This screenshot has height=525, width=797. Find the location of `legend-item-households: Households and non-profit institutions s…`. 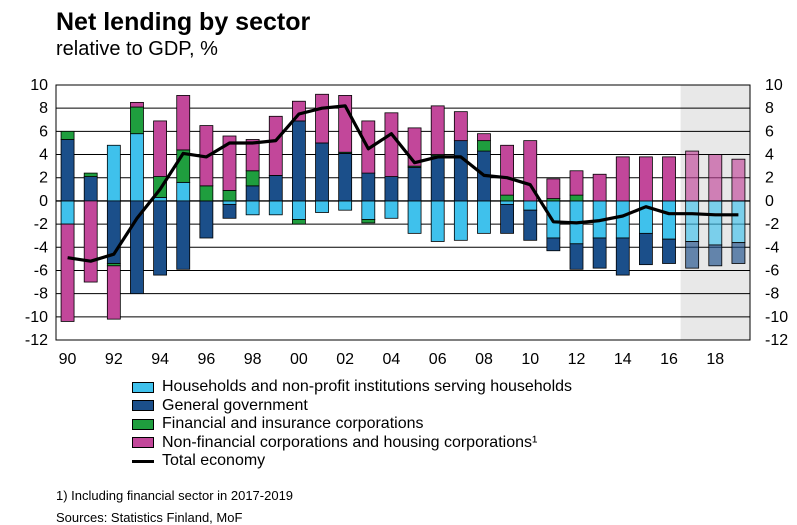

legend-item-households: Households and non-profit institutions s… is located at coordinates (352, 387).